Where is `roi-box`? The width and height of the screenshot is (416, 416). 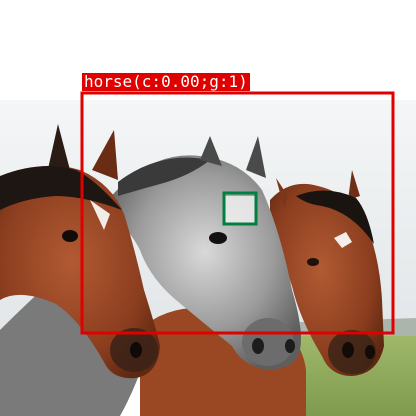 roi-box is located at coordinates (240, 208).